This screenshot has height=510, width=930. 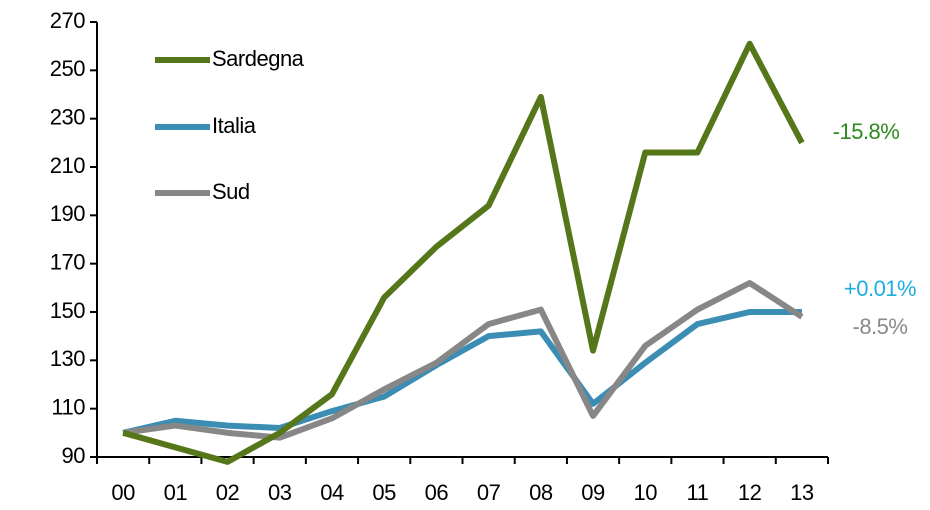 What do you see at coordinates (866, 131) in the screenshot?
I see `annotation: -15.8%` at bounding box center [866, 131].